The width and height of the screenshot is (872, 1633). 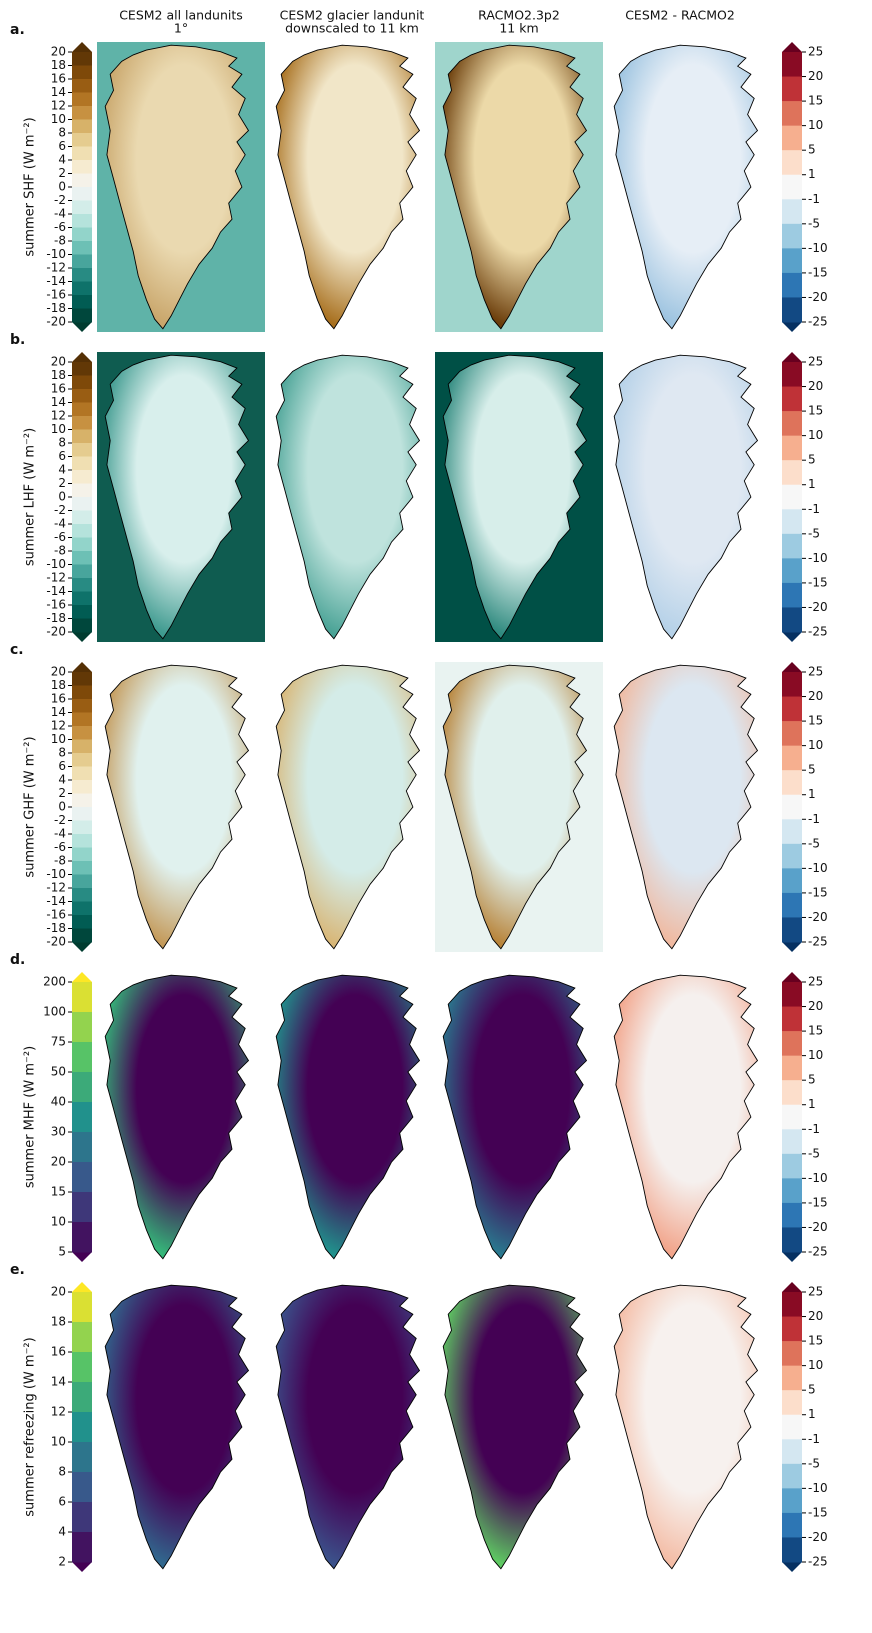 What do you see at coordinates (60, 200) in the screenshot?
I see `colorbar-tick-label: -2` at bounding box center [60, 200].